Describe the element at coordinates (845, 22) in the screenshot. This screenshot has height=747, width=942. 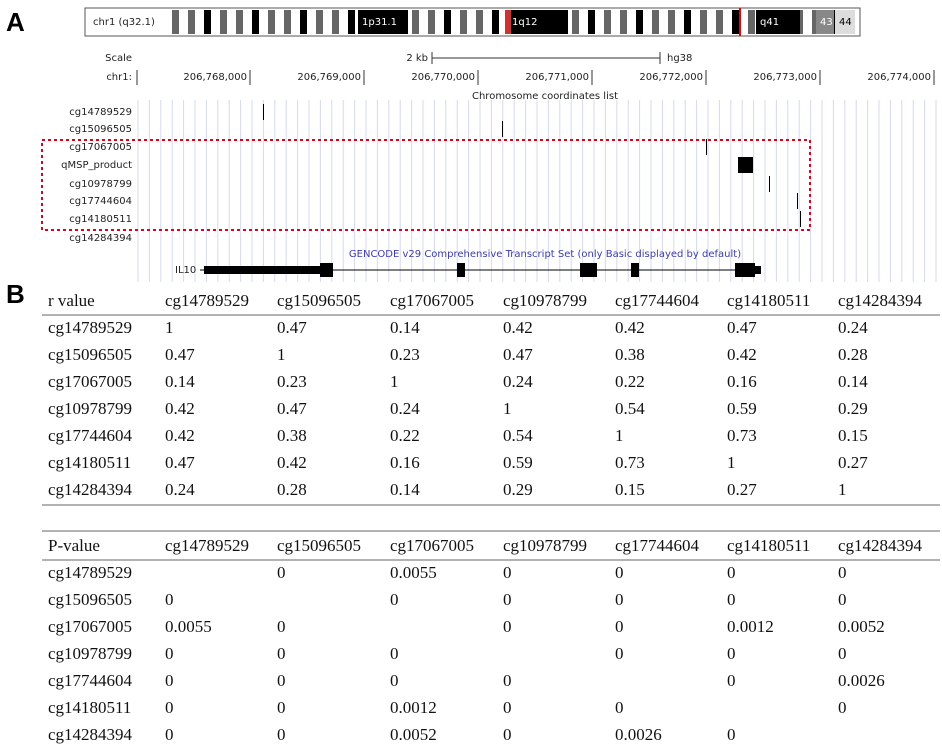
I see `band-label: 44` at that location.